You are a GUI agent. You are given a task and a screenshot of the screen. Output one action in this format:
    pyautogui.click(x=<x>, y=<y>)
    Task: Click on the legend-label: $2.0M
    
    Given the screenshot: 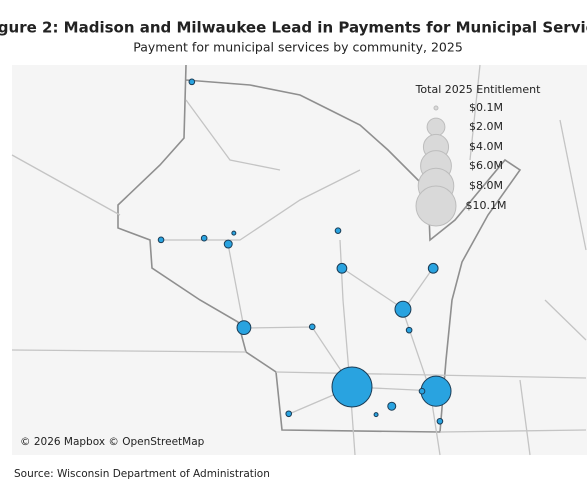 What is the action you would take?
    pyautogui.click(x=486, y=126)
    